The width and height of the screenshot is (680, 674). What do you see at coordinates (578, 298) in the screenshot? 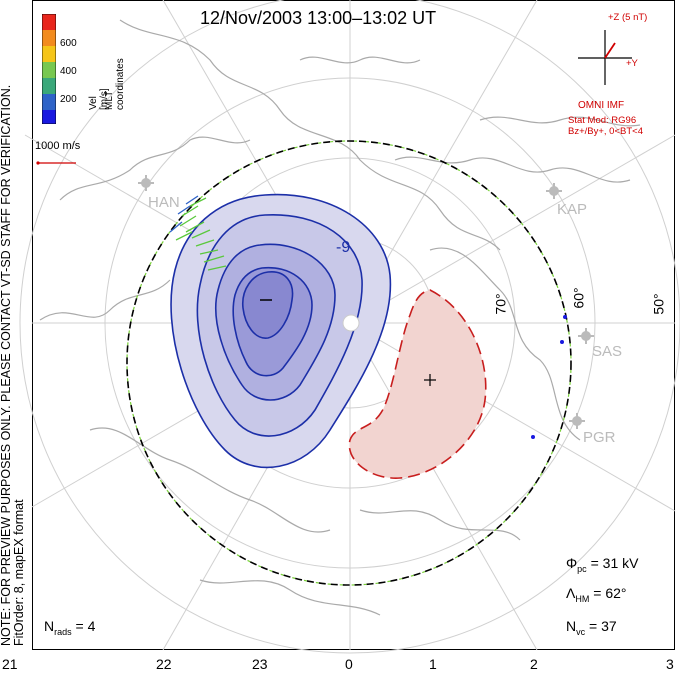
I see `latitude-60-label: 60°` at bounding box center [578, 298].